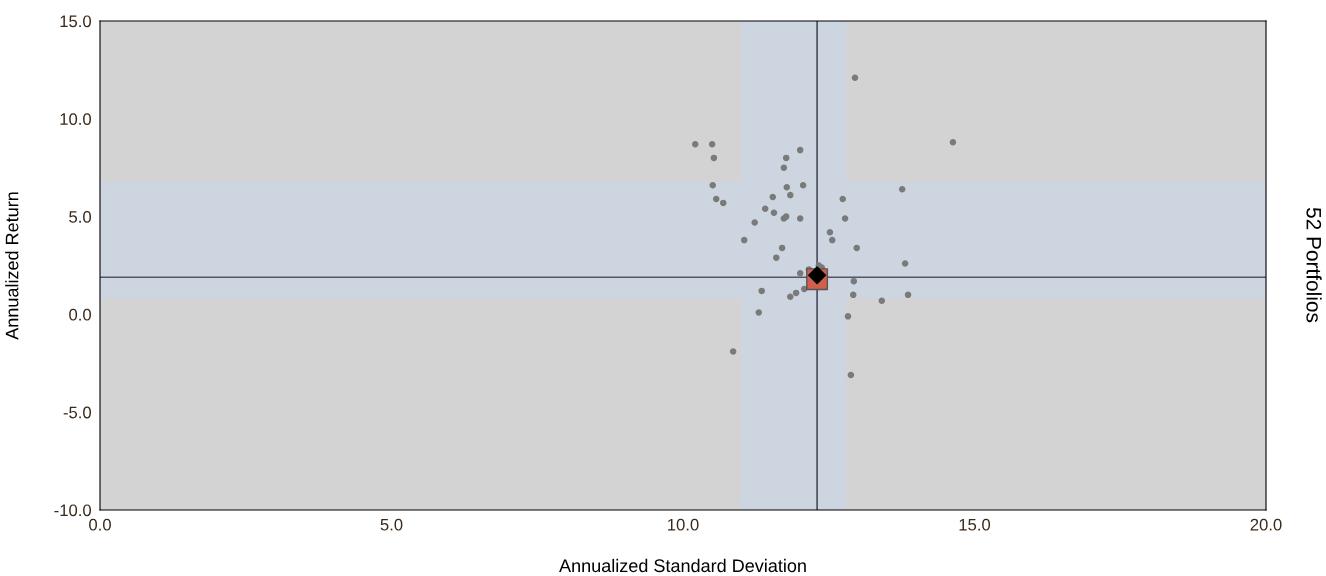 This screenshot has height=576, width=1326. Describe the element at coordinates (1314, 265) in the screenshot. I see `text: 52 Portfolios` at that location.